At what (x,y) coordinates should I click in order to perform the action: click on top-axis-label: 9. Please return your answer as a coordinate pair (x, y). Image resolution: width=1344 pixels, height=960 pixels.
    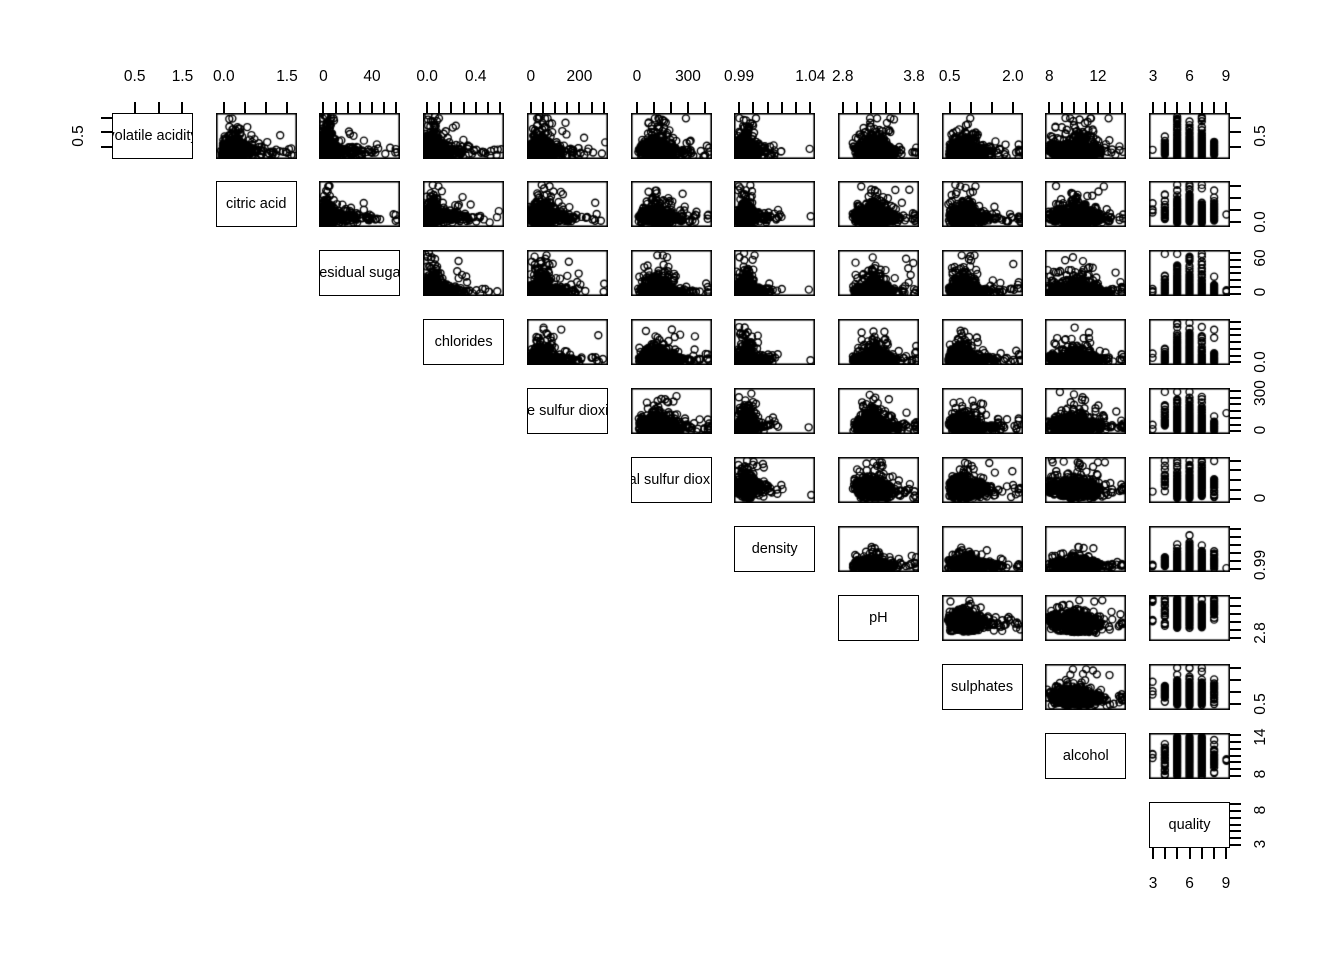
    Looking at the image, I should click on (1226, 76).